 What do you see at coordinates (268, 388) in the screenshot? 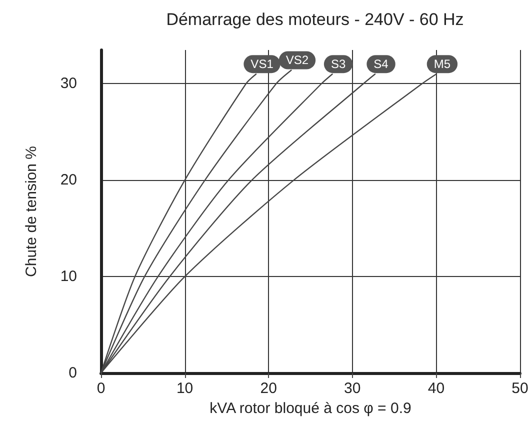
I see `x-tick-label: 20` at bounding box center [268, 388].